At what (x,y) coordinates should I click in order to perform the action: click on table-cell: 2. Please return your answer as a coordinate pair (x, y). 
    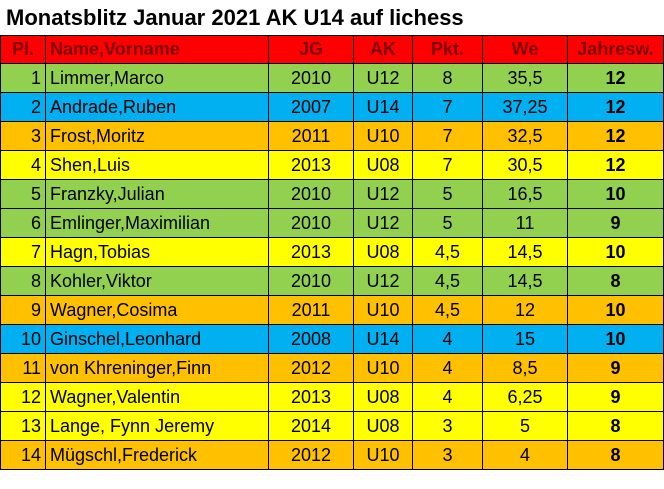
    Looking at the image, I should click on (23, 107).